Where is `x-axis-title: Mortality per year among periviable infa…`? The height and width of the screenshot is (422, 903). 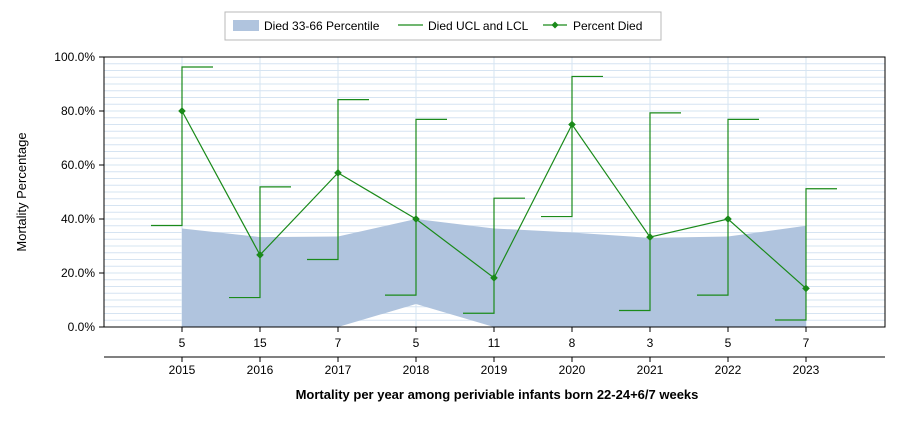
x-axis-title: Mortality per year among periviable infa… is located at coordinates (497, 394).